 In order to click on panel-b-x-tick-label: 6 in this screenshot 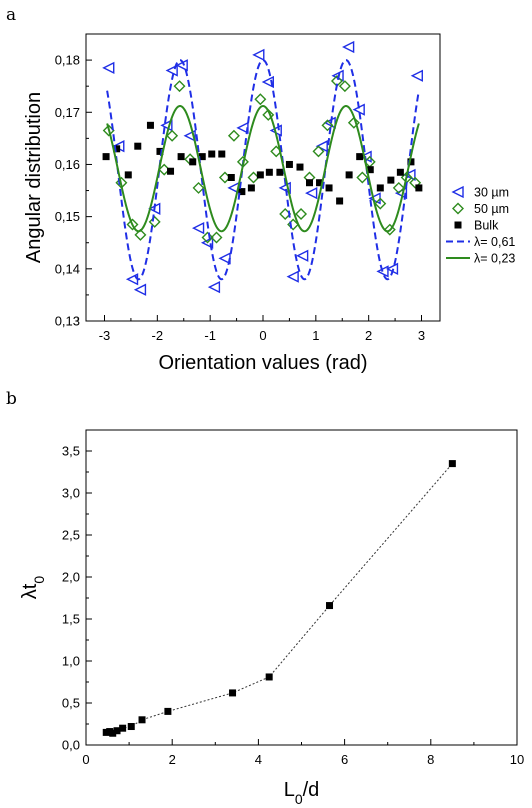, I will do `click(344, 759)`.